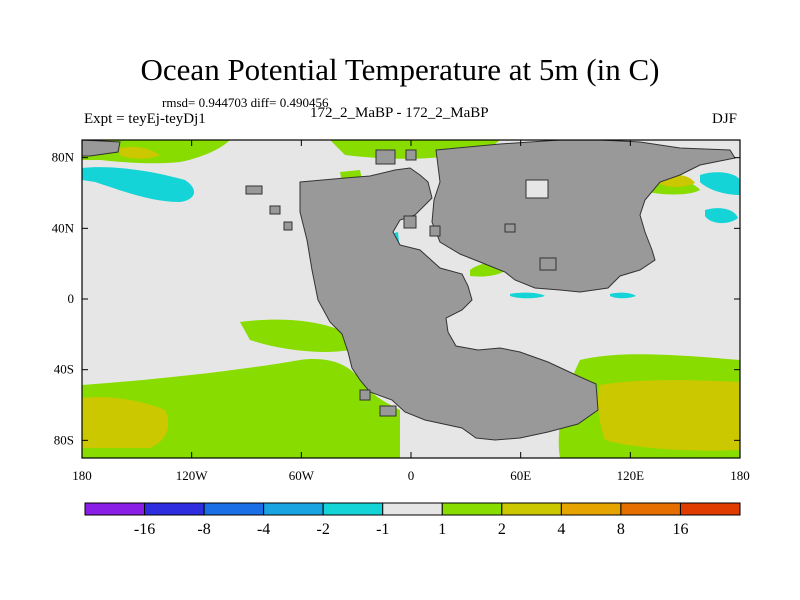 The height and width of the screenshot is (600, 800). What do you see at coordinates (64, 439) in the screenshot?
I see `y-tick-label: 80S` at bounding box center [64, 439].